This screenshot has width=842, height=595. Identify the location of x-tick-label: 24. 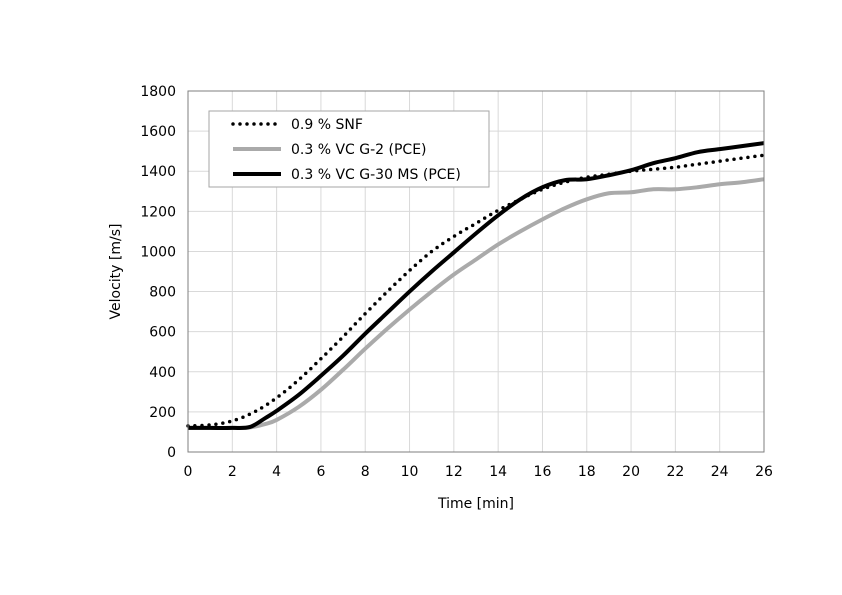
(720, 472).